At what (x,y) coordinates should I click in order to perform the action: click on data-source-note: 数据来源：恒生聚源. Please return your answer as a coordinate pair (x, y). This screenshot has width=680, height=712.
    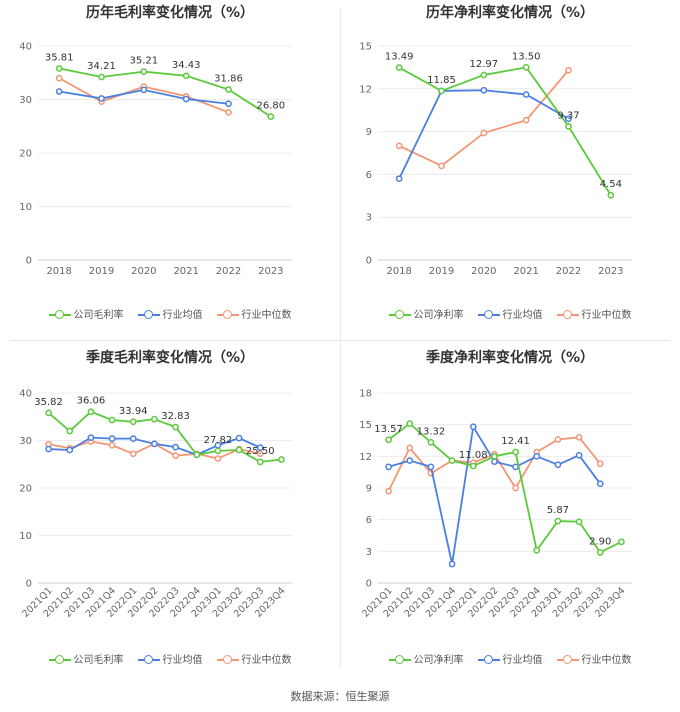
    Looking at the image, I should click on (340, 696).